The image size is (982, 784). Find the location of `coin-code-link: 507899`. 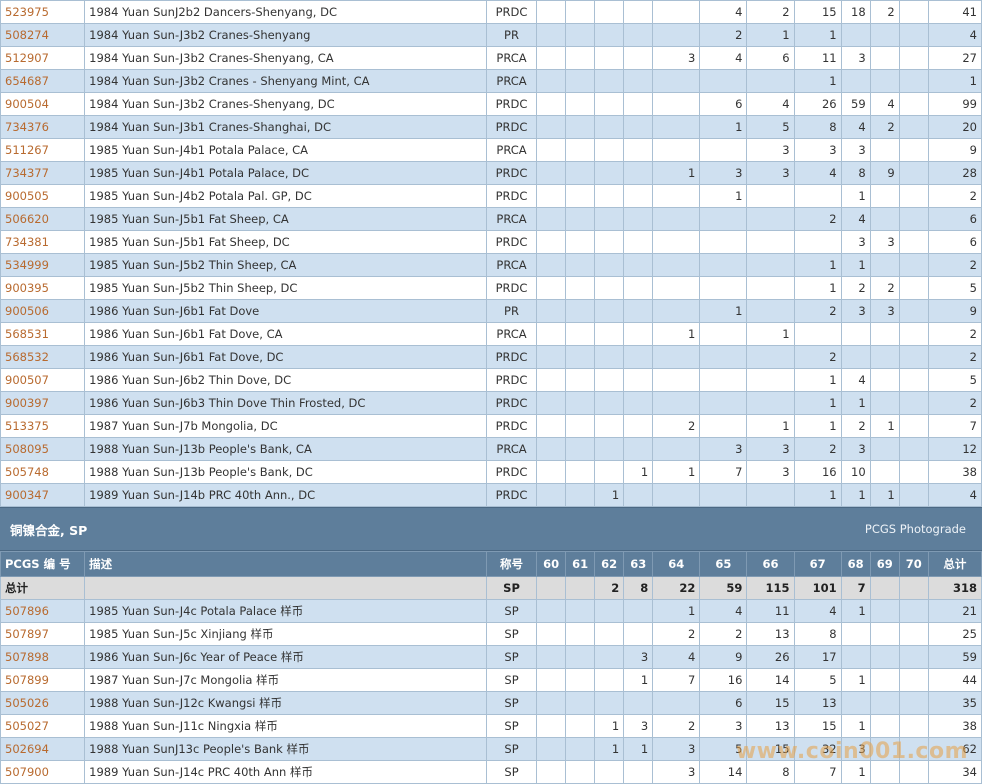

coin-code-link: 507899 is located at coordinates (27, 680).